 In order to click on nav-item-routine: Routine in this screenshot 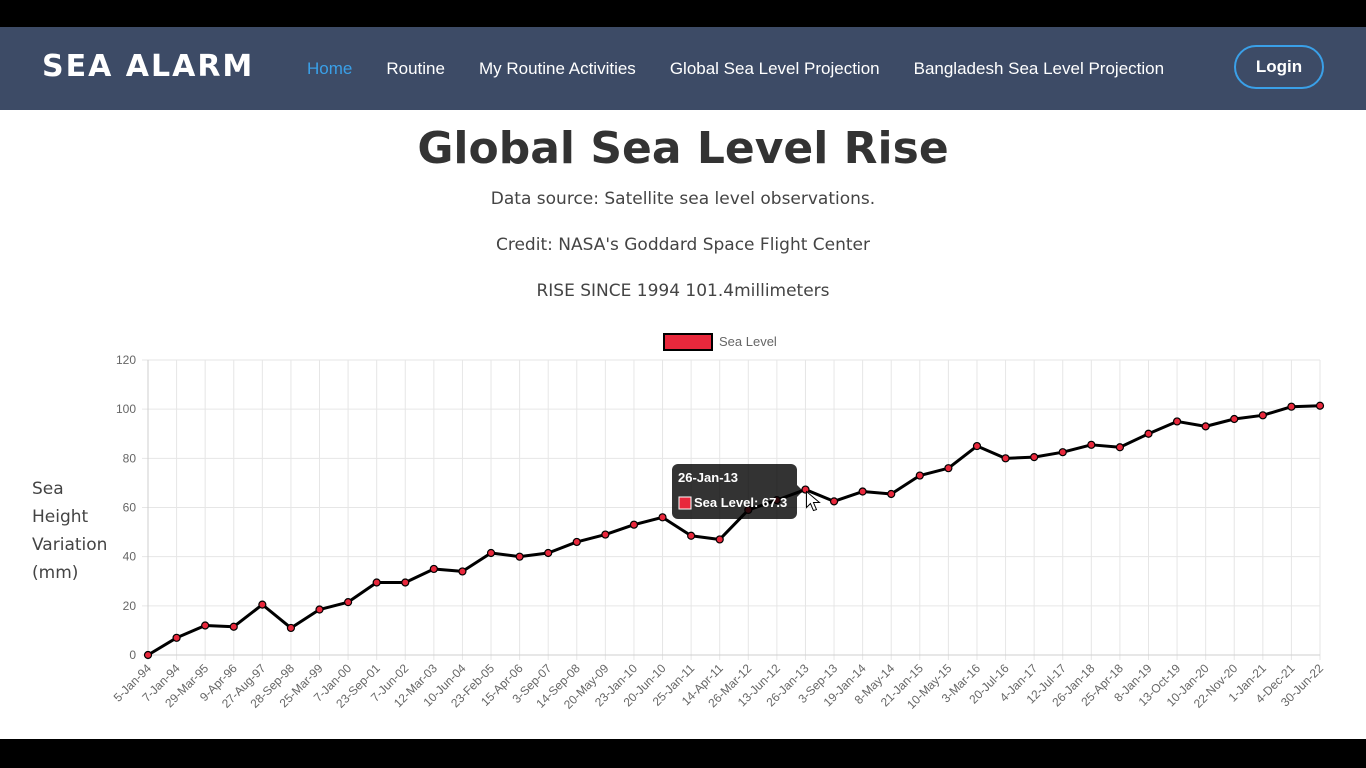, I will do `click(415, 68)`.